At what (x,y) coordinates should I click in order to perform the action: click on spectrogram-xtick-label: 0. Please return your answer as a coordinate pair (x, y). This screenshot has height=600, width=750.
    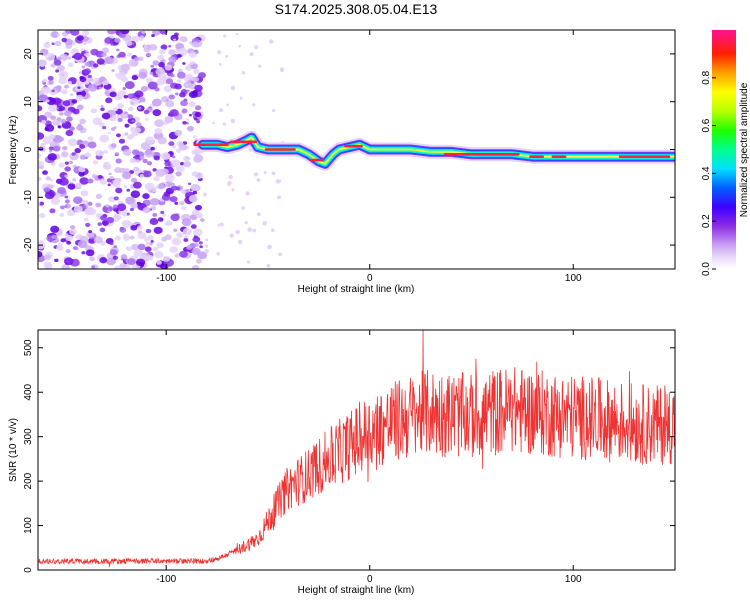
    Looking at the image, I should click on (370, 278).